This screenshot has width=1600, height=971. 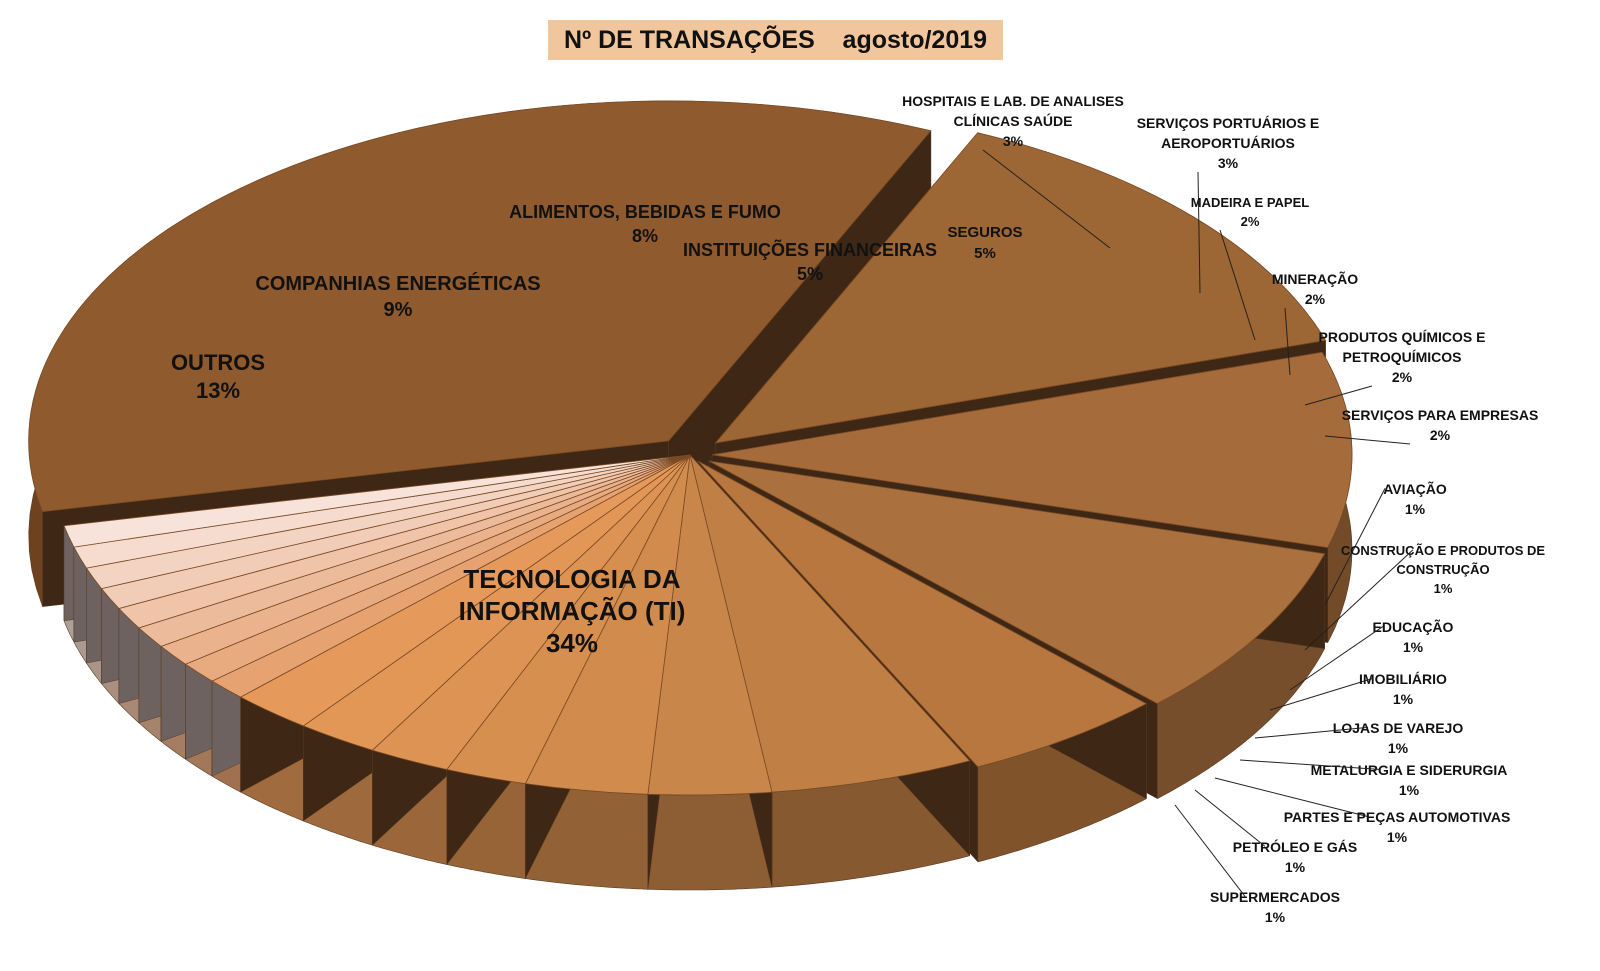 I want to click on slice-value-label: 34%, so click(x=572, y=643).